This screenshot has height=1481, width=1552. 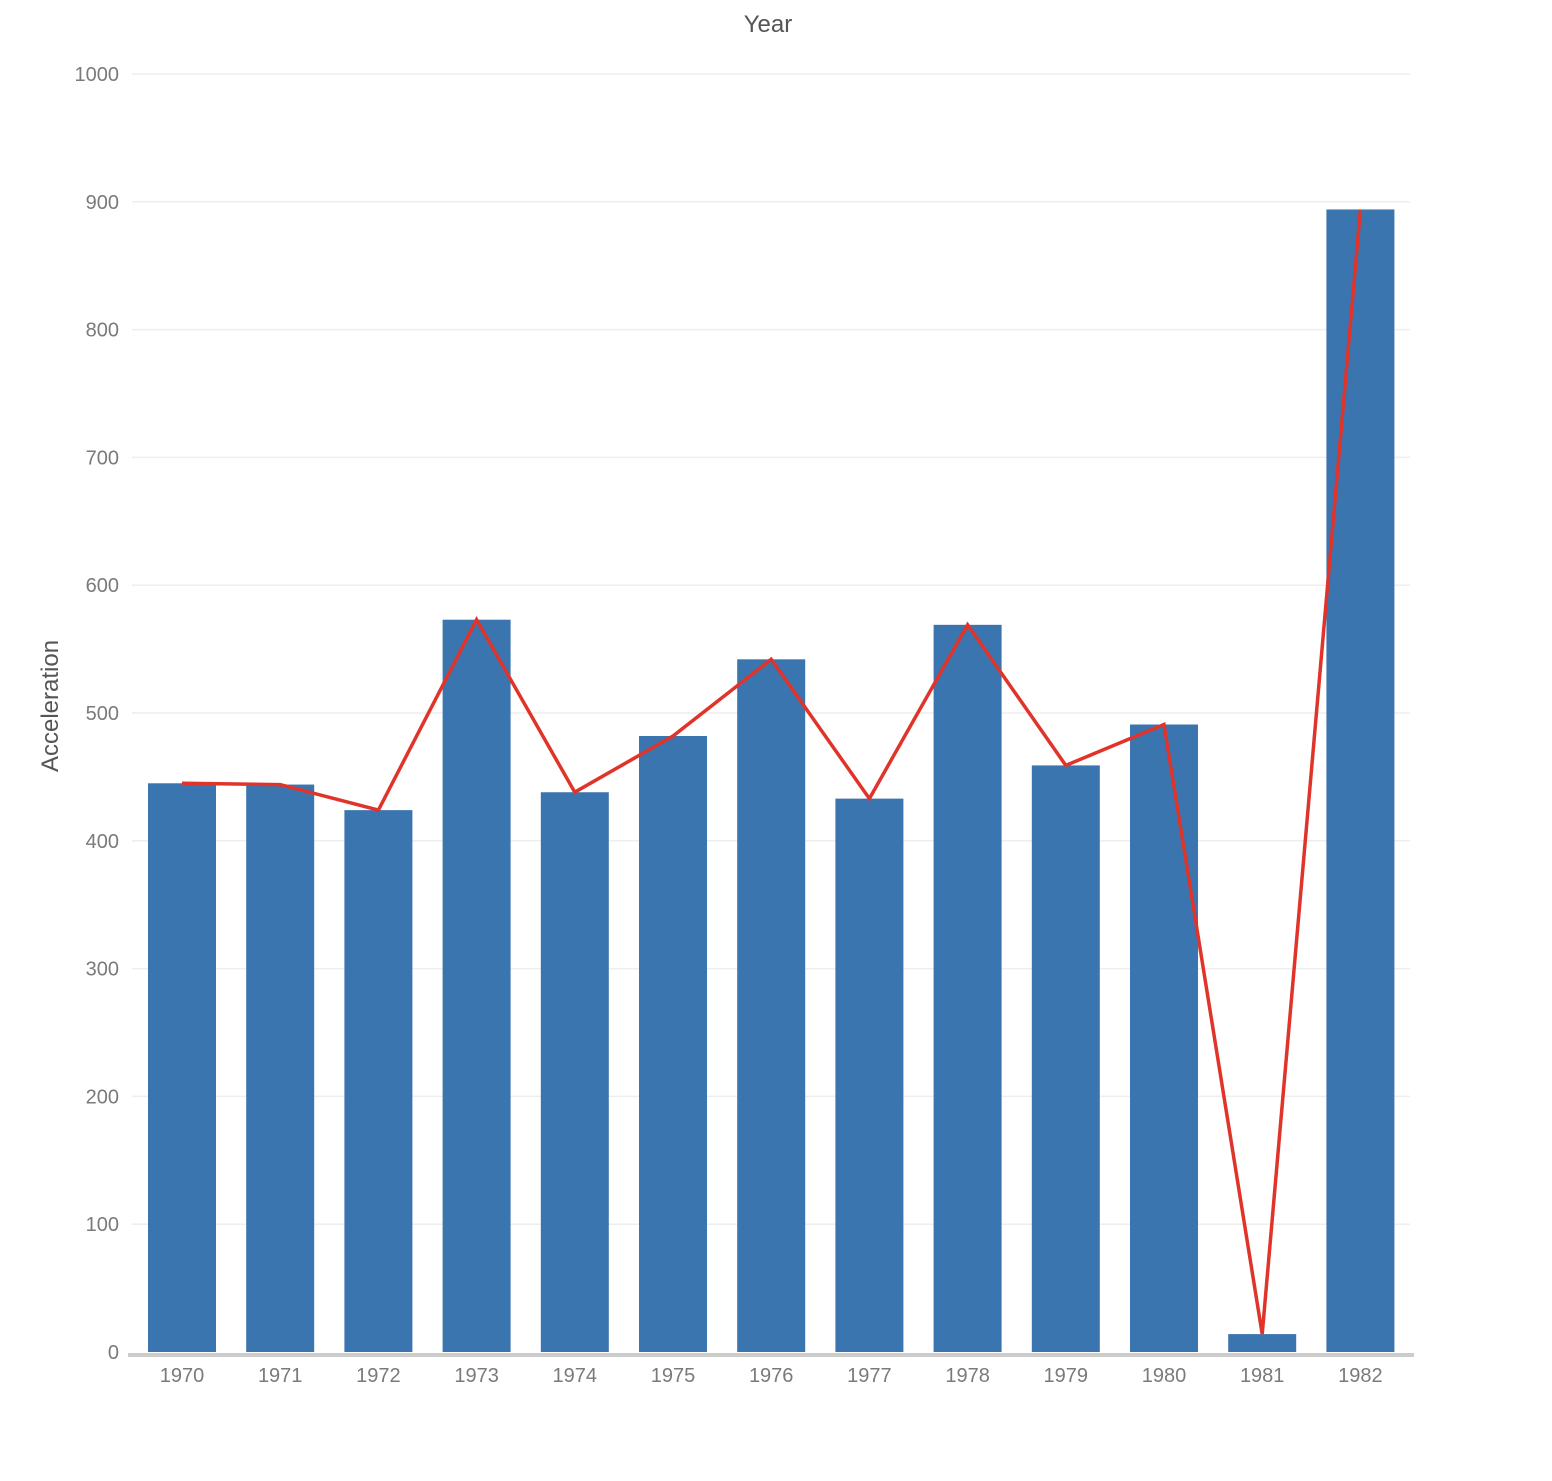 I want to click on y-axis-title: Acceleration, so click(x=50, y=706).